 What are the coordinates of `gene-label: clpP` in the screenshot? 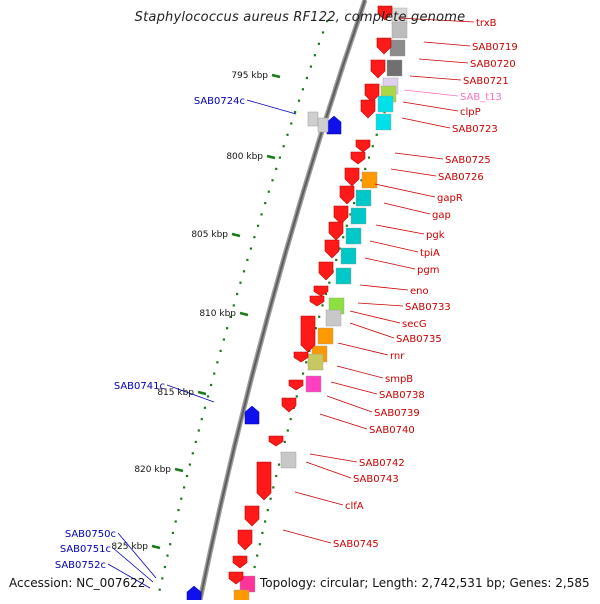 It's located at (470, 112).